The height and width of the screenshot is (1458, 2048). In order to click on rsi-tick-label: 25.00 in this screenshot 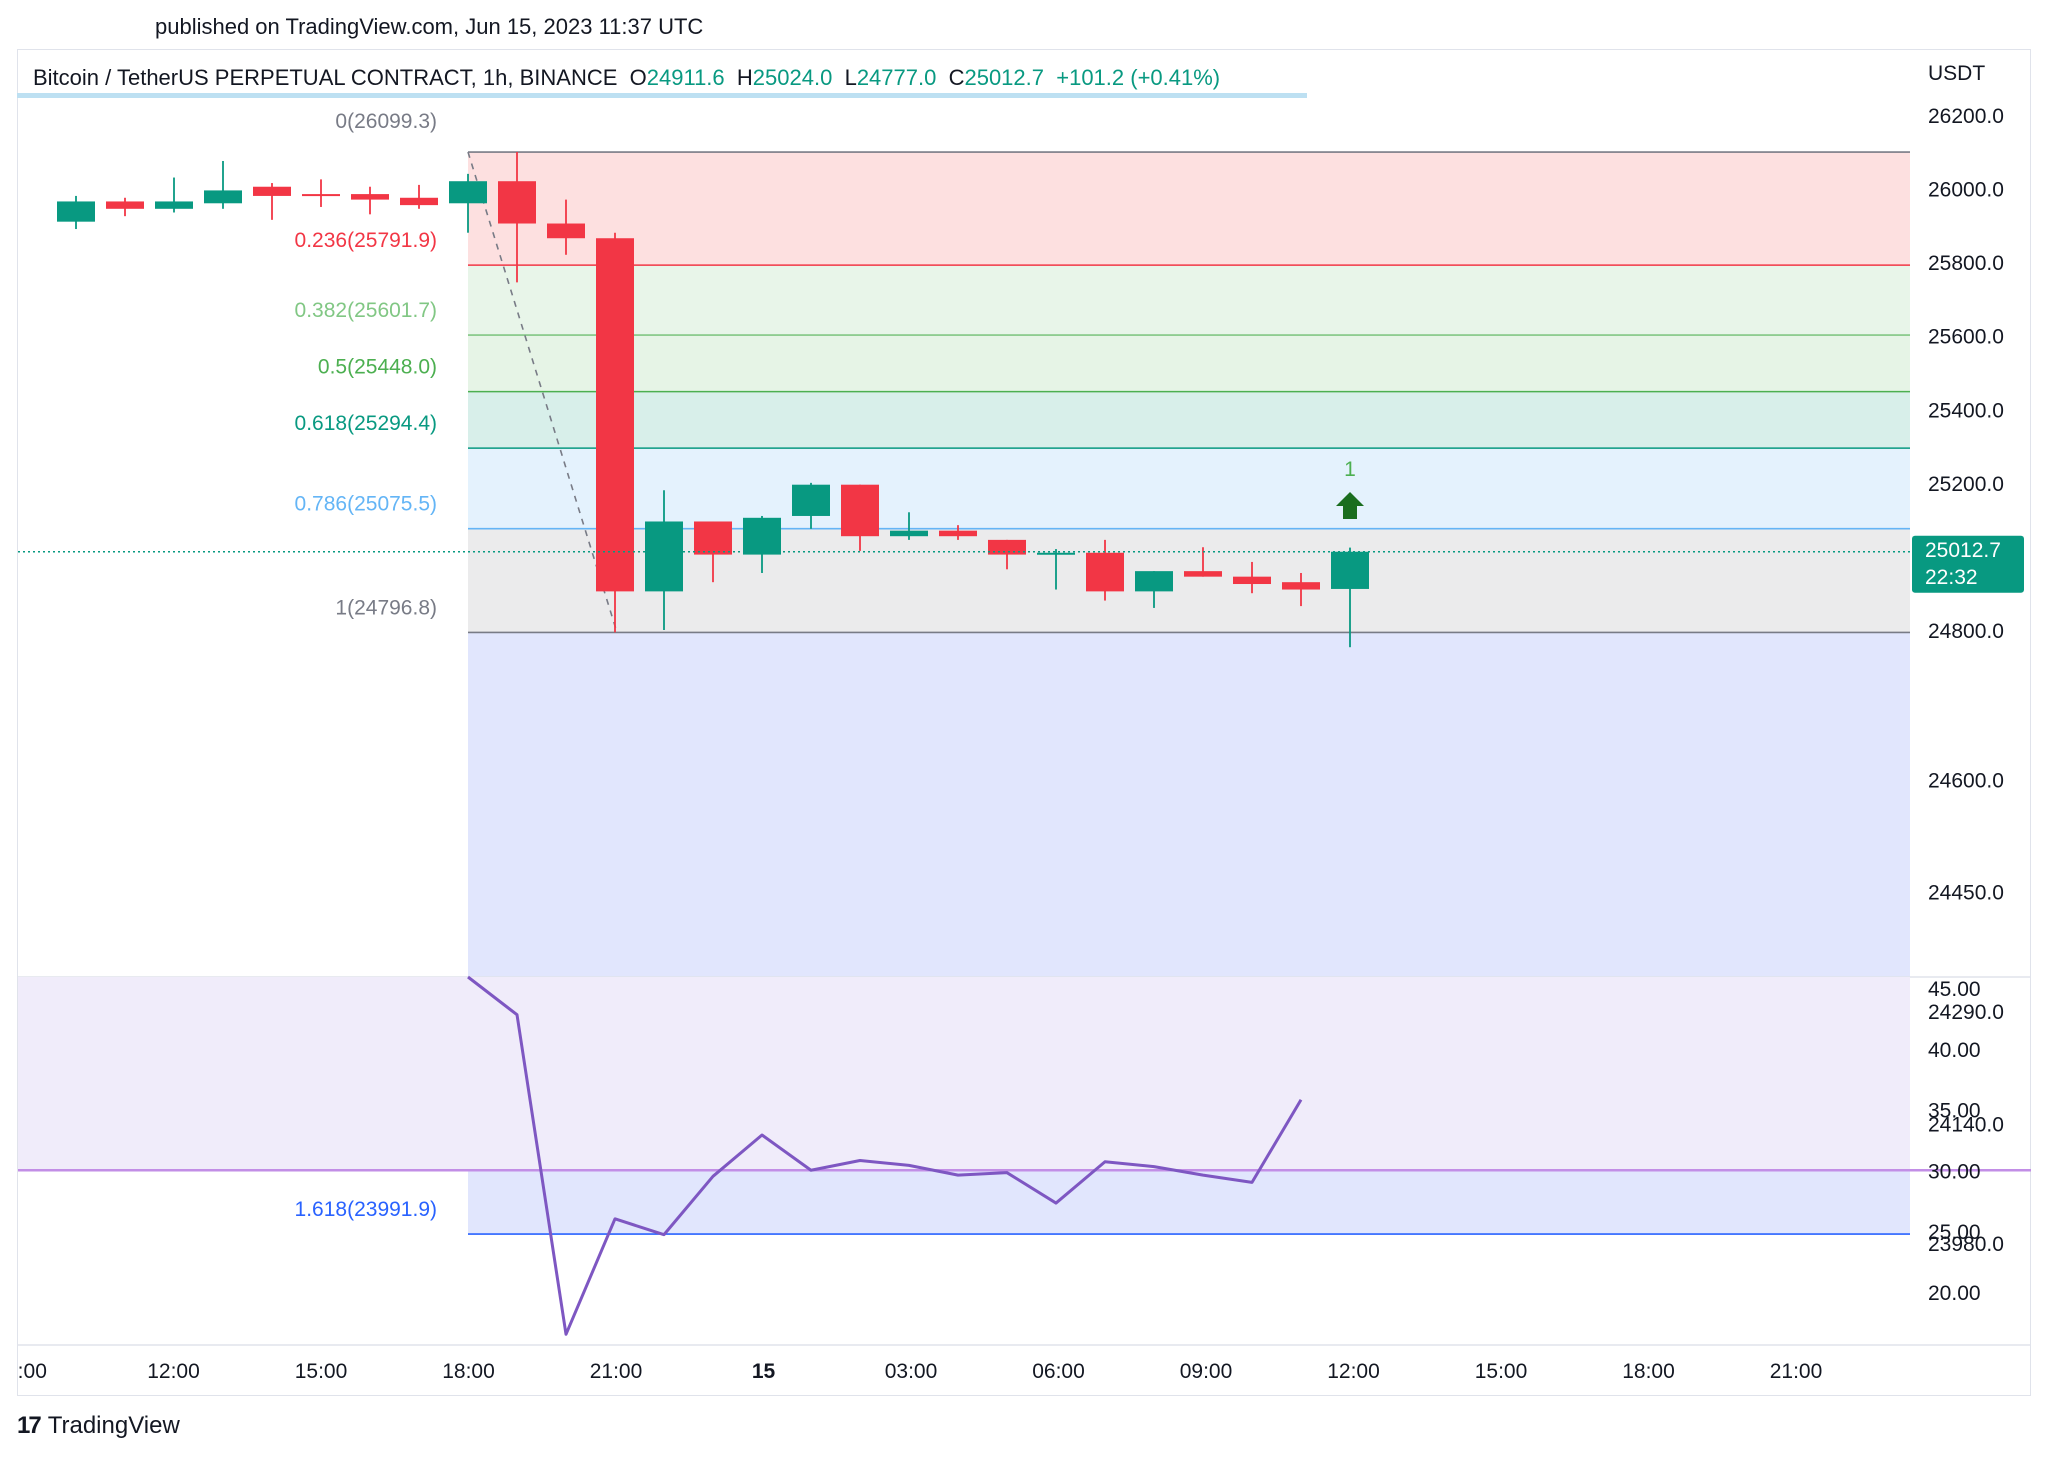, I will do `click(1954, 1232)`.